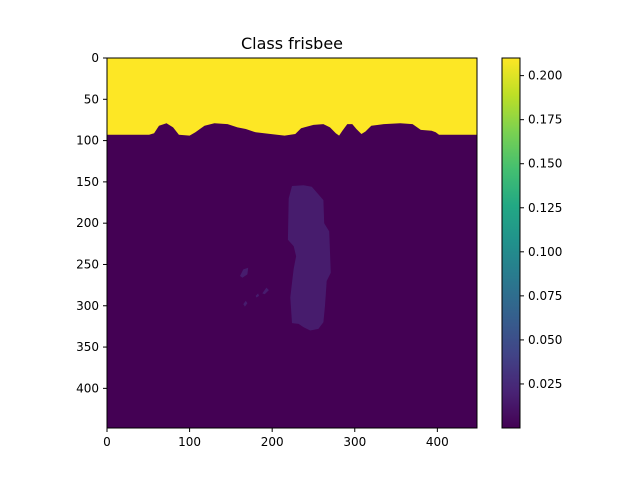  Describe the element at coordinates (87, 347) in the screenshot. I see `y-tick-label: 350` at that location.